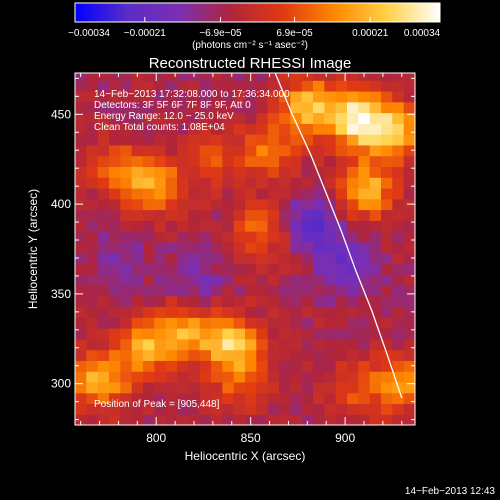 The image size is (500, 500). I want to click on colorbar-tick-label: 0.00034, so click(422, 33).